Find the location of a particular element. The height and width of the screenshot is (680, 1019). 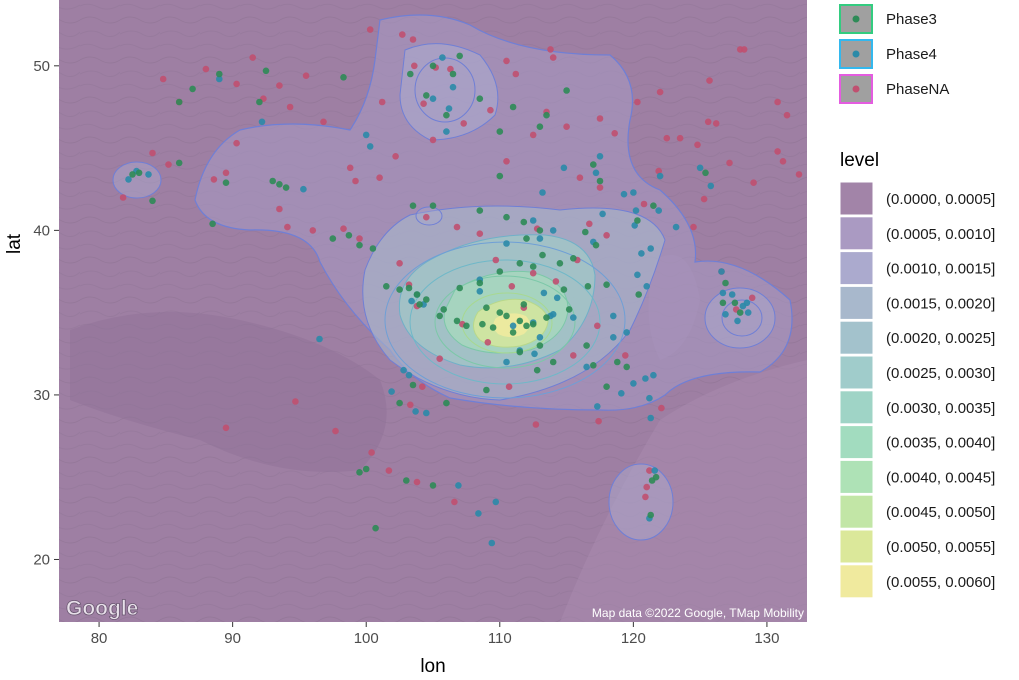

google-logo: Google is located at coordinates (102, 608).